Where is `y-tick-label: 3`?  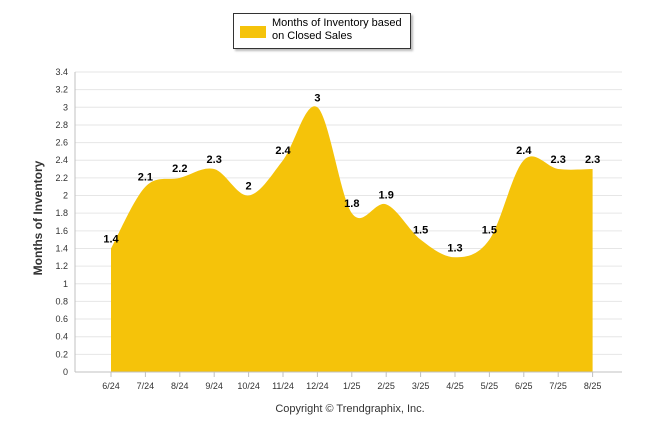
y-tick-label: 3 is located at coordinates (65, 107).